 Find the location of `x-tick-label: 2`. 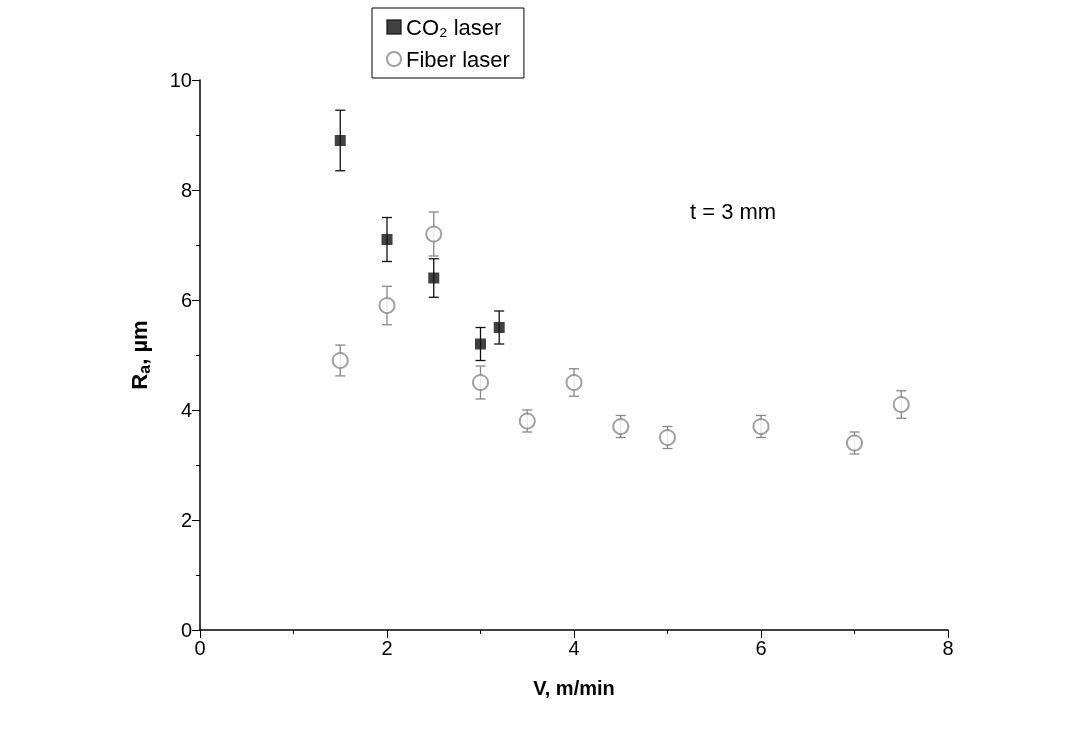

x-tick-label: 2 is located at coordinates (387, 648).